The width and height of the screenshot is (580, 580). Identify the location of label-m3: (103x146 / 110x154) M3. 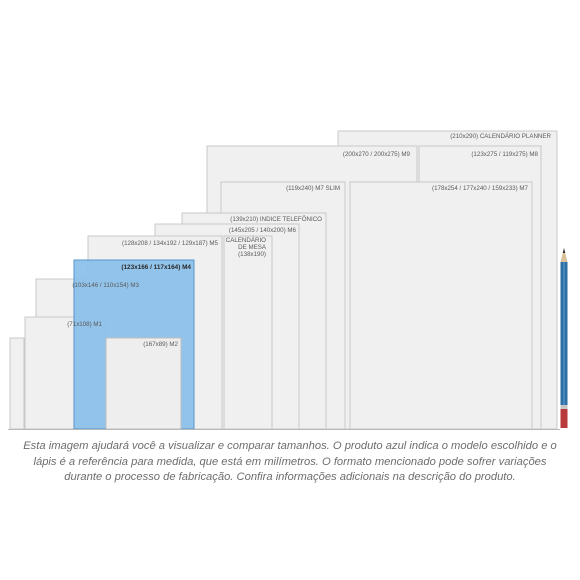
(105, 285).